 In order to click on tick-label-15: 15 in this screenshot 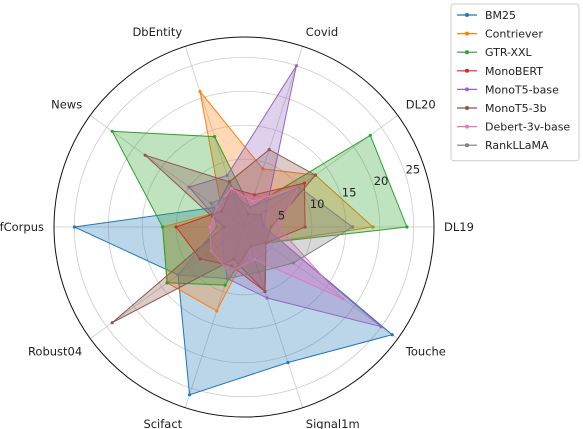, I will do `click(349, 193)`.